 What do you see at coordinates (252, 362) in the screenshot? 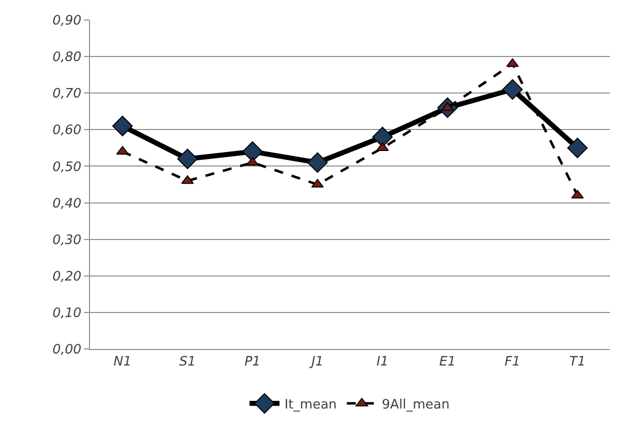
I see `x-tick-label: P1` at bounding box center [252, 362].